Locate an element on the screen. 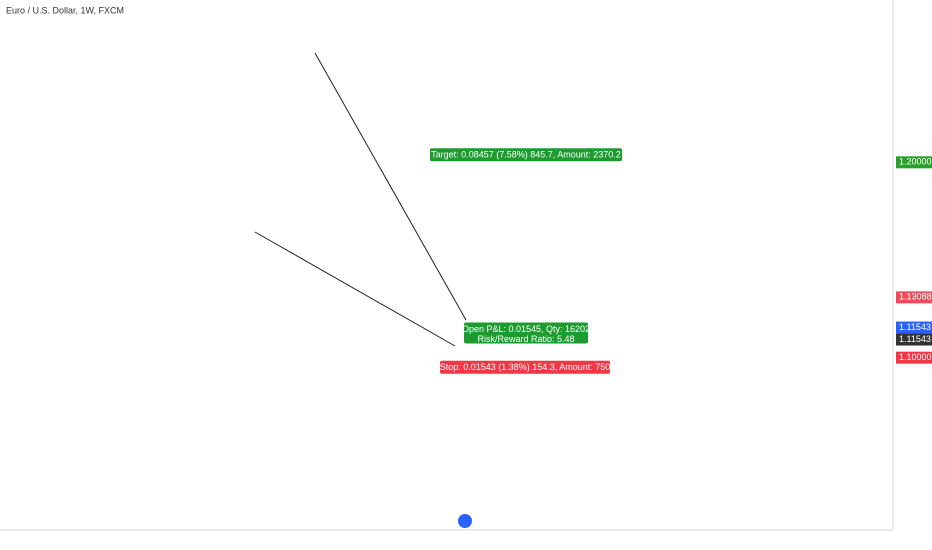 The height and width of the screenshot is (550, 932). target-badge: 1.20000 is located at coordinates (914, 162).